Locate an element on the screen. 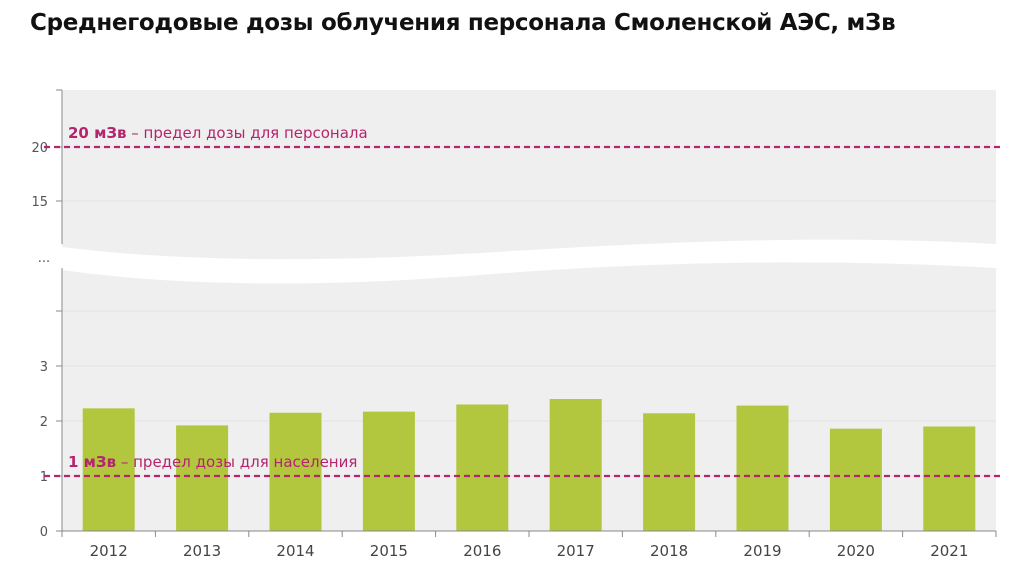  reference-label-text: – предел дозы для населения is located at coordinates (236, 462).